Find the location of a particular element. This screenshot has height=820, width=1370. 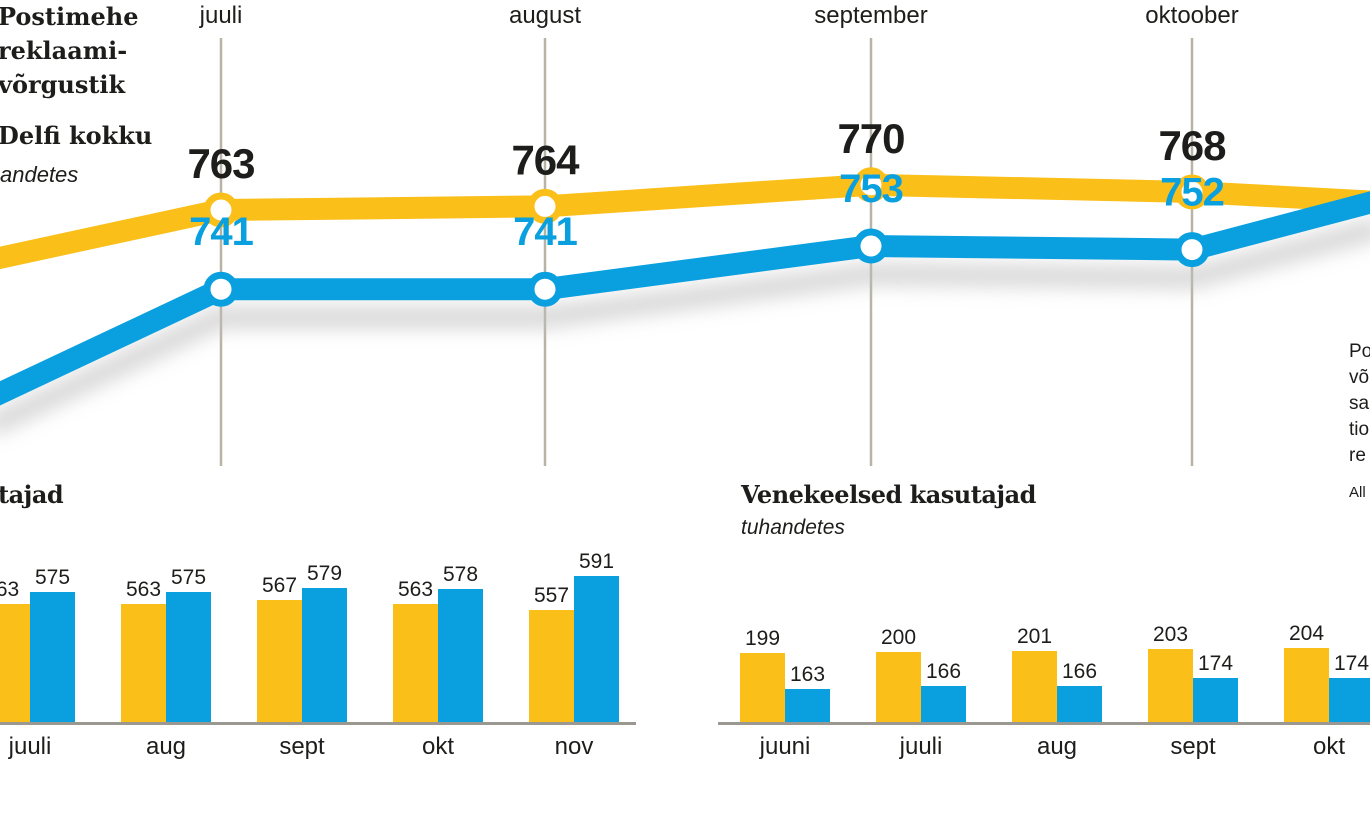

bar-value-label: 63 is located at coordinates (9, 589).